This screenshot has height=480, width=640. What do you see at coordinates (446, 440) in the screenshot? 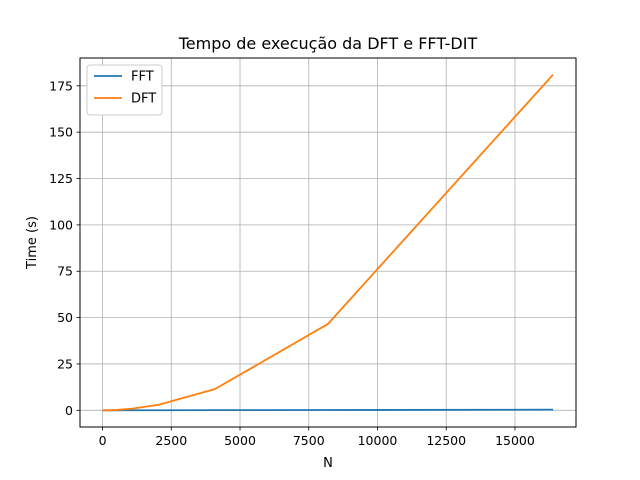
I see `x-tick-label: 12500` at bounding box center [446, 440].